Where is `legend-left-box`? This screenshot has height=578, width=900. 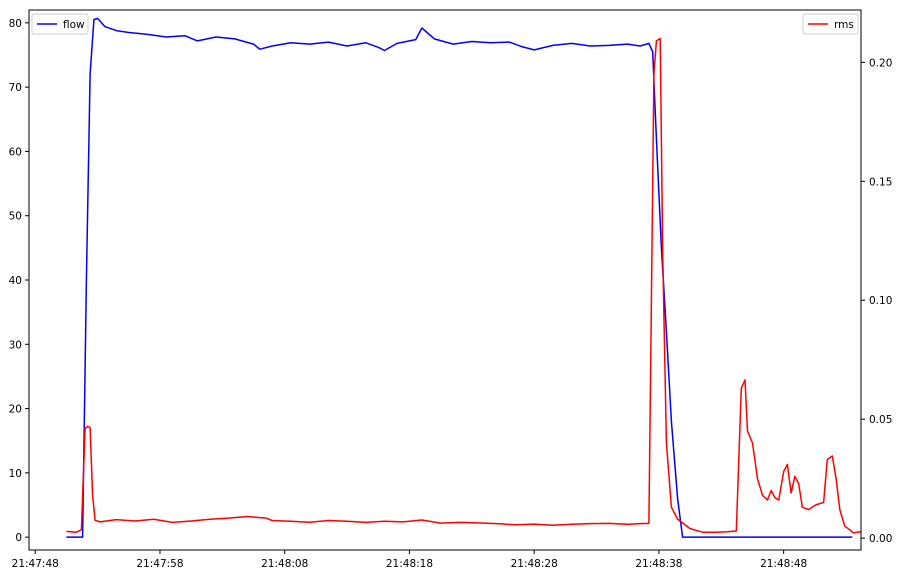
legend-left-box is located at coordinates (60, 24).